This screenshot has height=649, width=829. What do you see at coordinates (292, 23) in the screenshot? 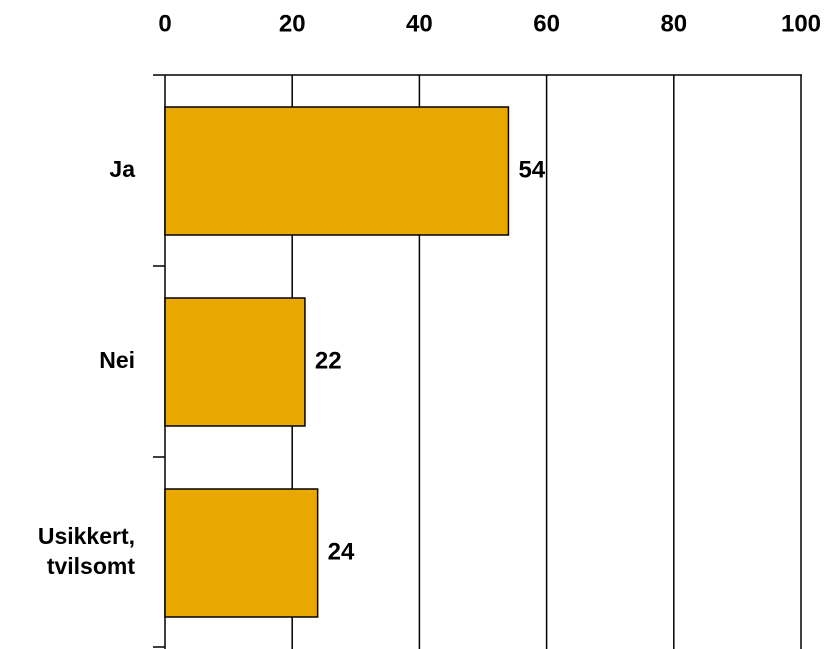
I see `x-tick-label: 20` at bounding box center [292, 23].